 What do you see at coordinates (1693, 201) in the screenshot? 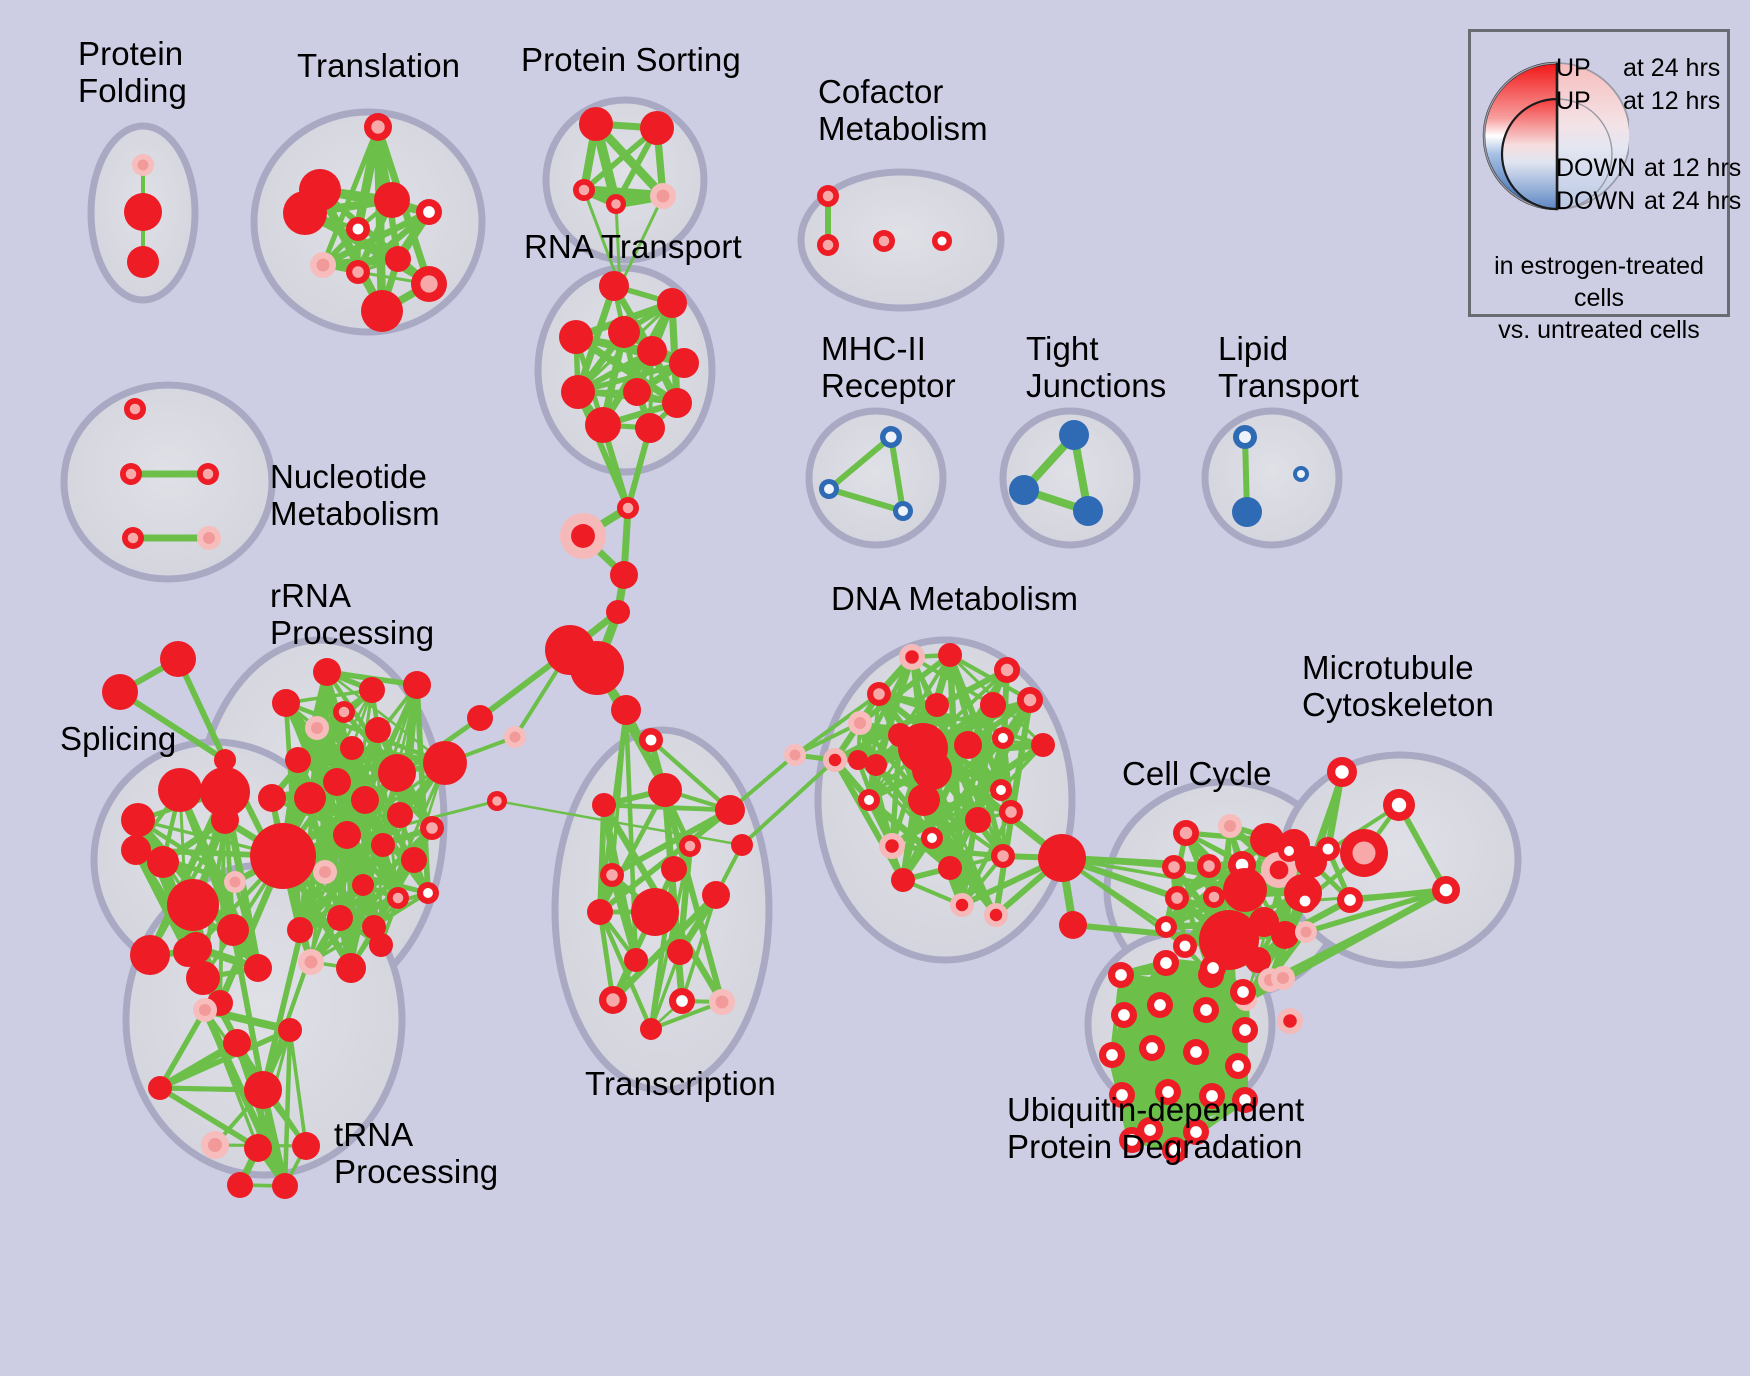
I see `legend-time-3: at 24 hrs` at bounding box center [1693, 201].